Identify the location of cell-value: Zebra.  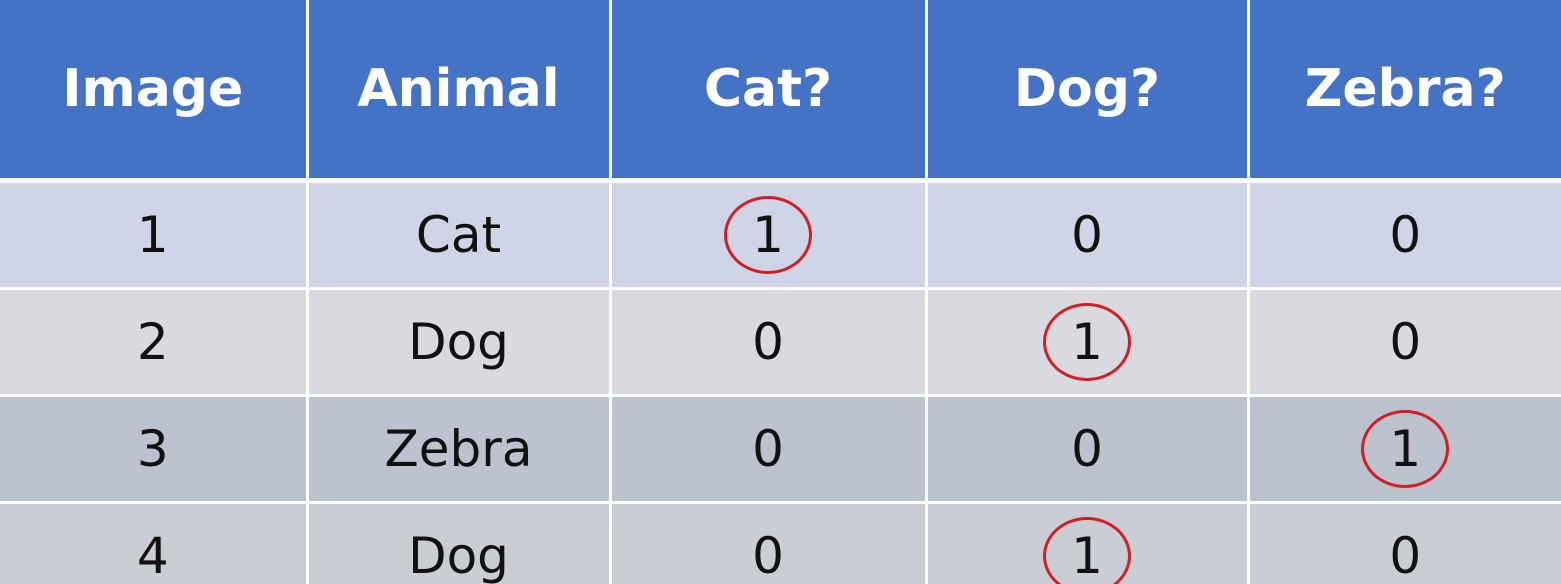
(458, 449).